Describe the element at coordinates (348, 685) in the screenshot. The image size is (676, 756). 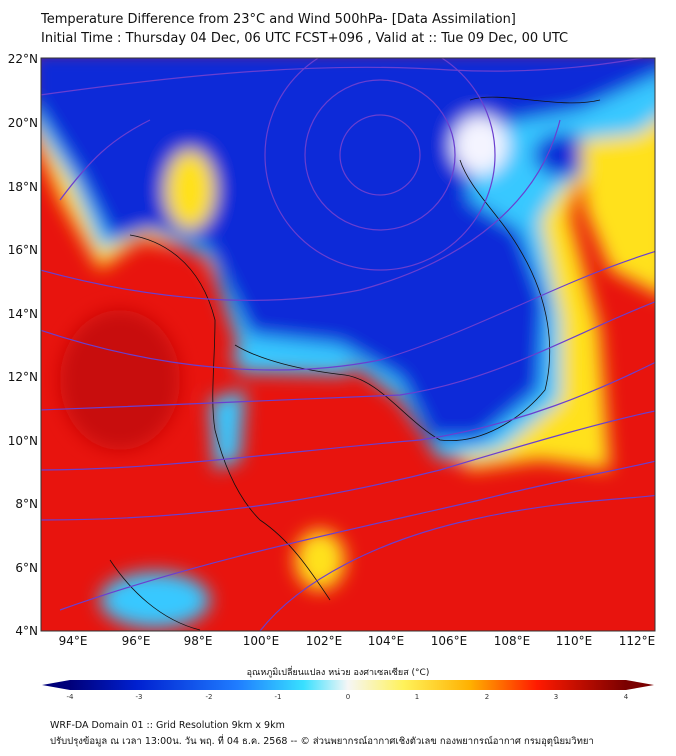
I see `colorbar-gradient` at that location.